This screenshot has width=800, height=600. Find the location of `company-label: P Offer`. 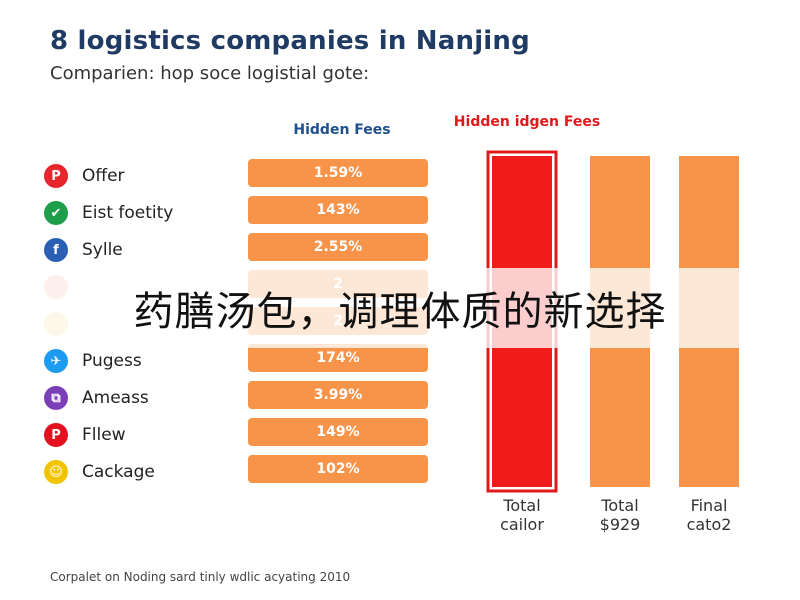

company-label: P Offer is located at coordinates (84, 176).